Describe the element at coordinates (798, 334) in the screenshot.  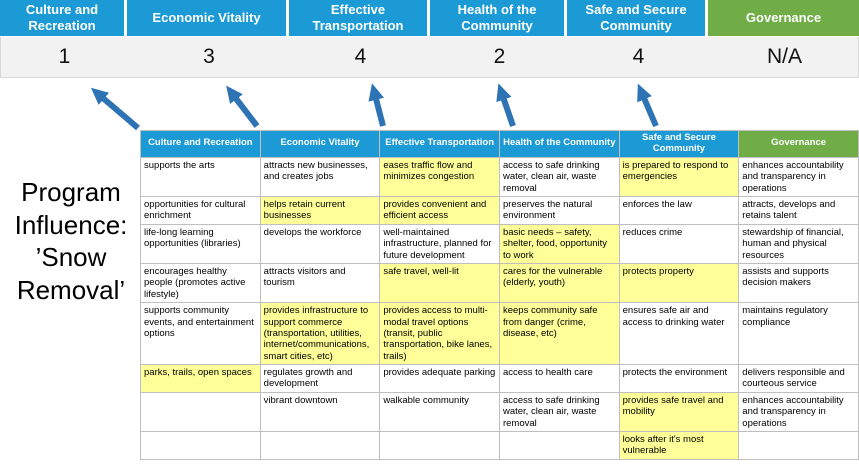
I see `matrix-cell: maintains regulatory compliance` at that location.